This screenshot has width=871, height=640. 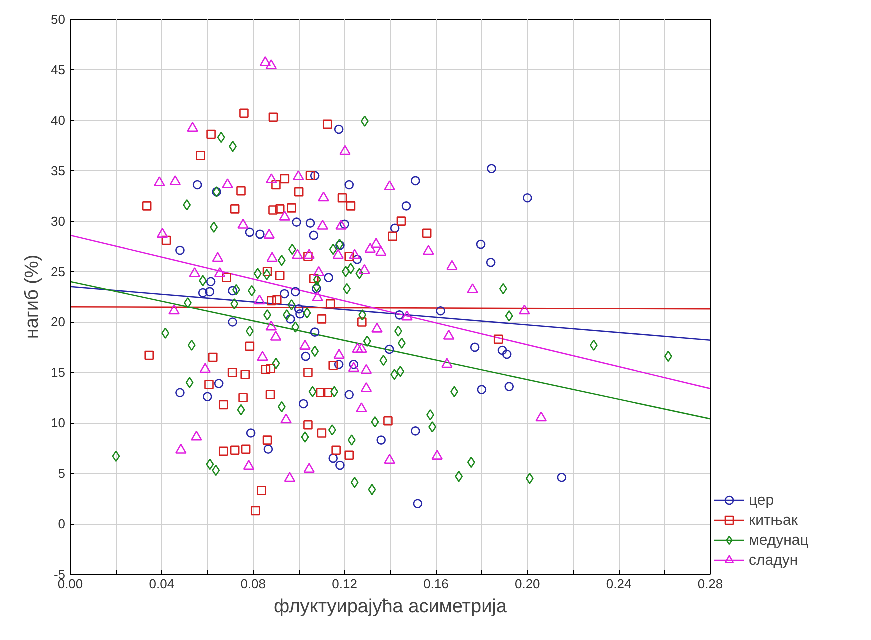 I want to click on y-tick-label: 10, so click(x=58, y=423).